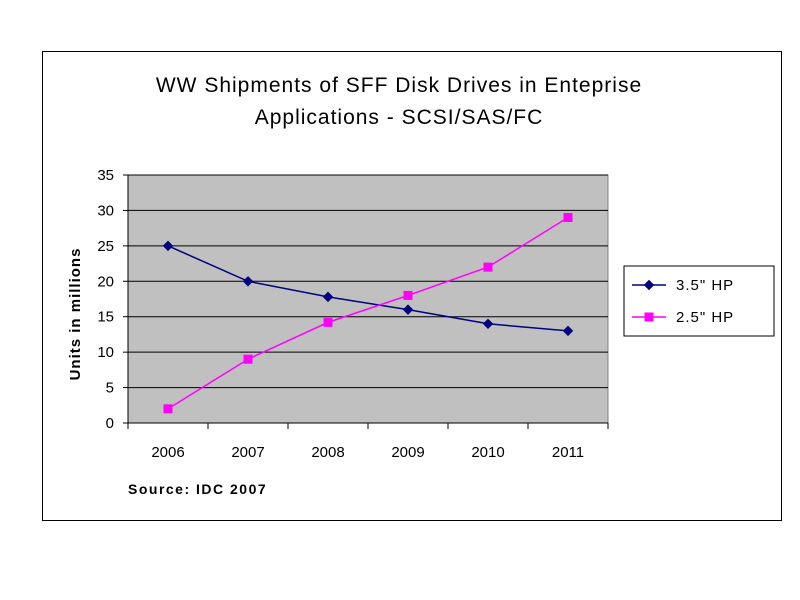 The height and width of the screenshot is (600, 800). What do you see at coordinates (110, 388) in the screenshot?
I see `y-tick-label: 5` at bounding box center [110, 388].